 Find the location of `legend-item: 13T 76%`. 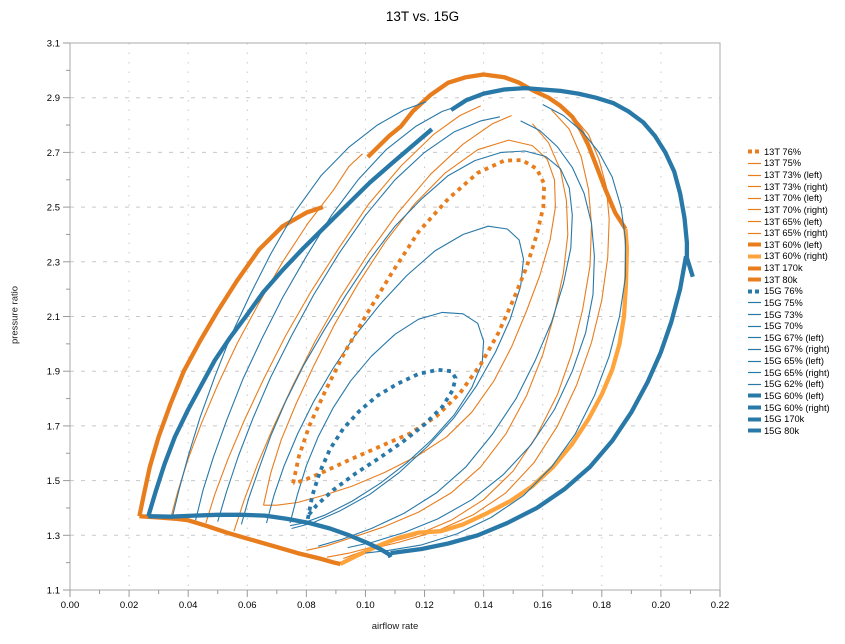

legend-item: 13T 76% is located at coordinates (789, 152).